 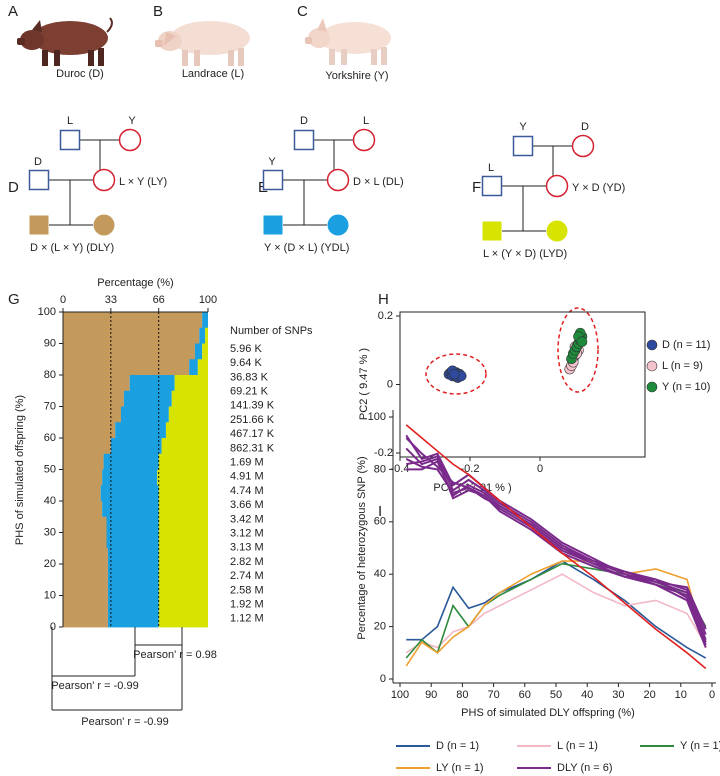 I want to click on pedigree-label: L, so click(x=491, y=168).